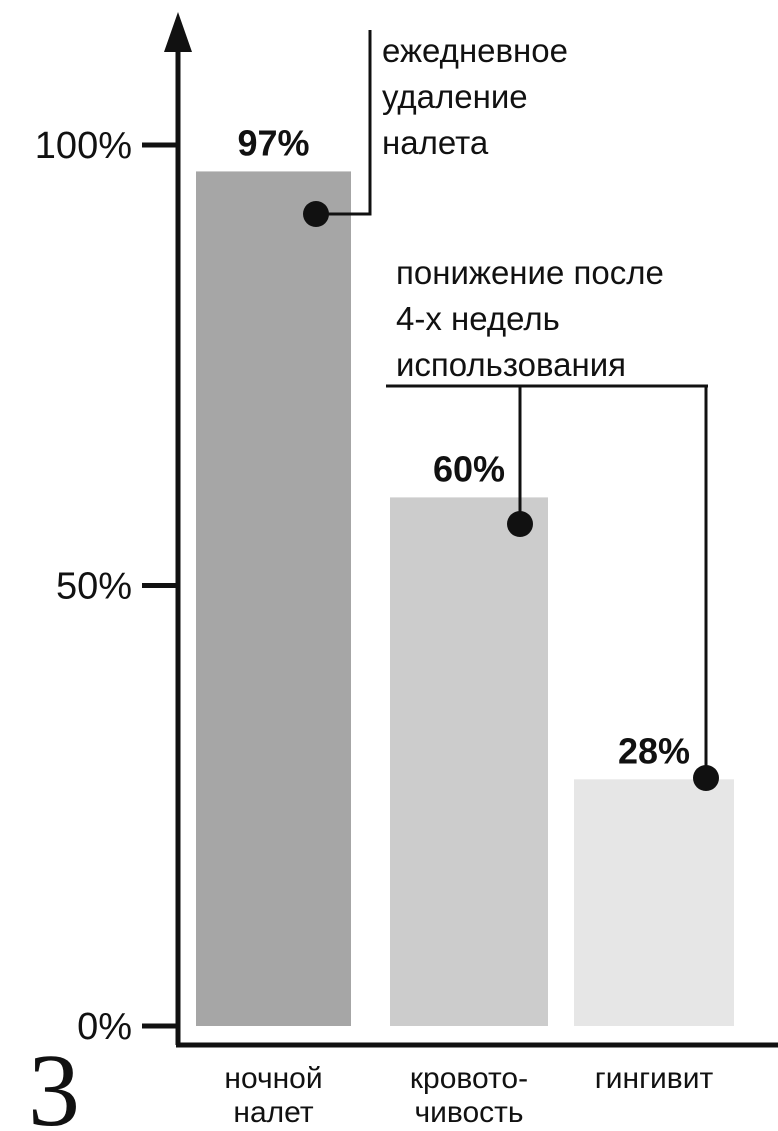 This screenshot has height=1131, width=778. I want to click on y-tick-label-0: 0%, so click(104, 1027).